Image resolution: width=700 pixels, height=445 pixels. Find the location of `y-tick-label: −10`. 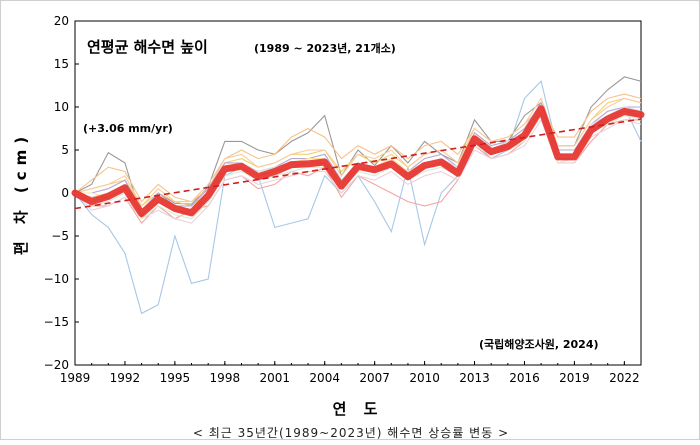

y-tick-label: −10 is located at coordinates (56, 279).